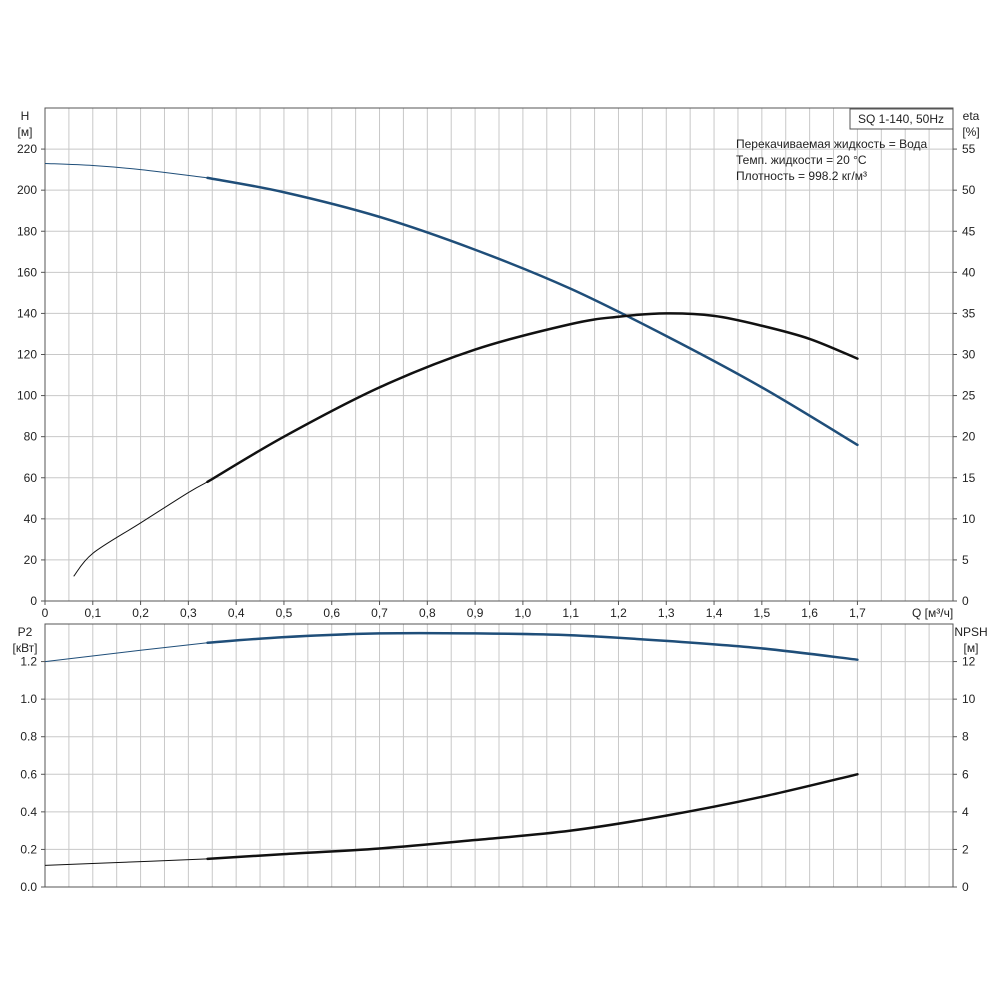 The height and width of the screenshot is (1005, 1000). Describe the element at coordinates (857, 613) in the screenshot. I see `x-tick-label: 1,7` at that location.